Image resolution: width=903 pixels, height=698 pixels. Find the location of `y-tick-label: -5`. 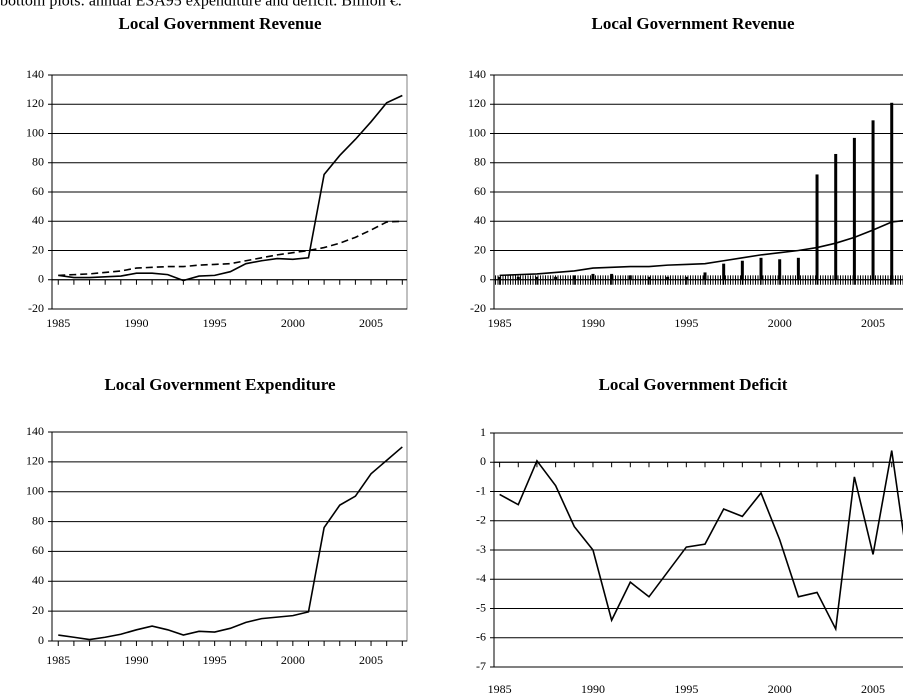

y-tick-label: -5 is located at coordinates (481, 607).